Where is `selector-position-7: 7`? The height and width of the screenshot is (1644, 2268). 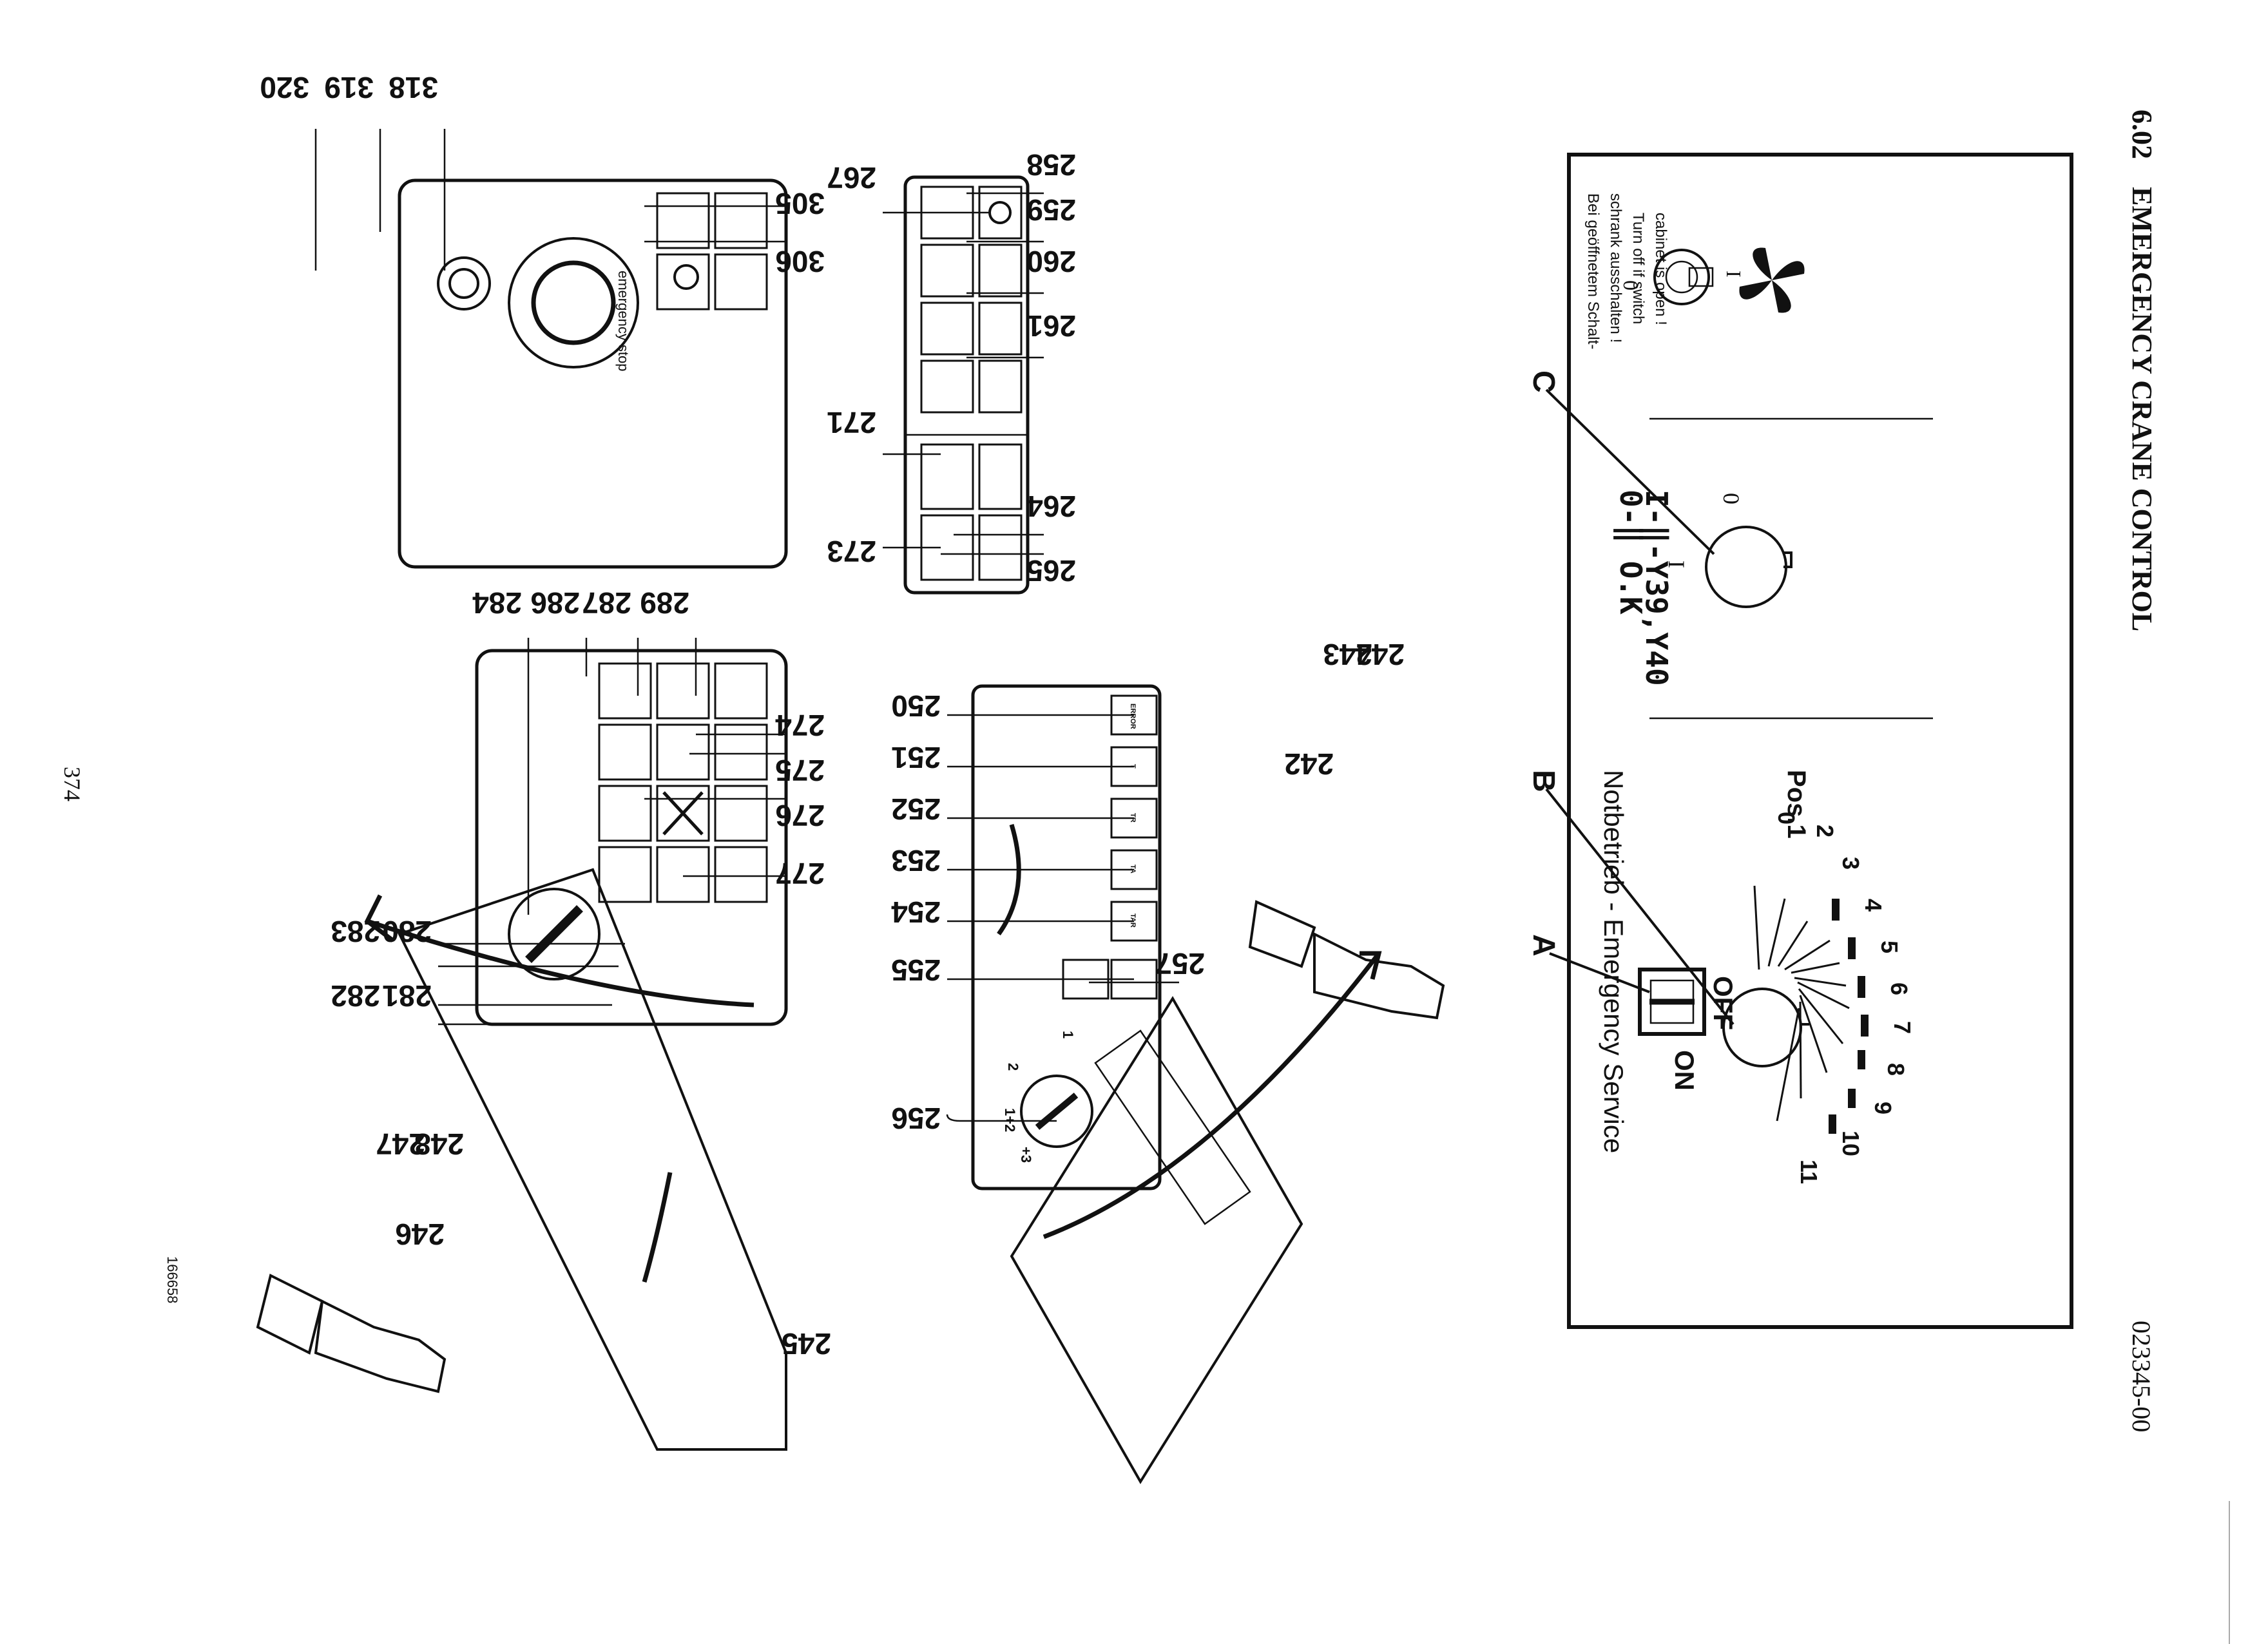
selector-position-7: 7 is located at coordinates (1902, 1027).